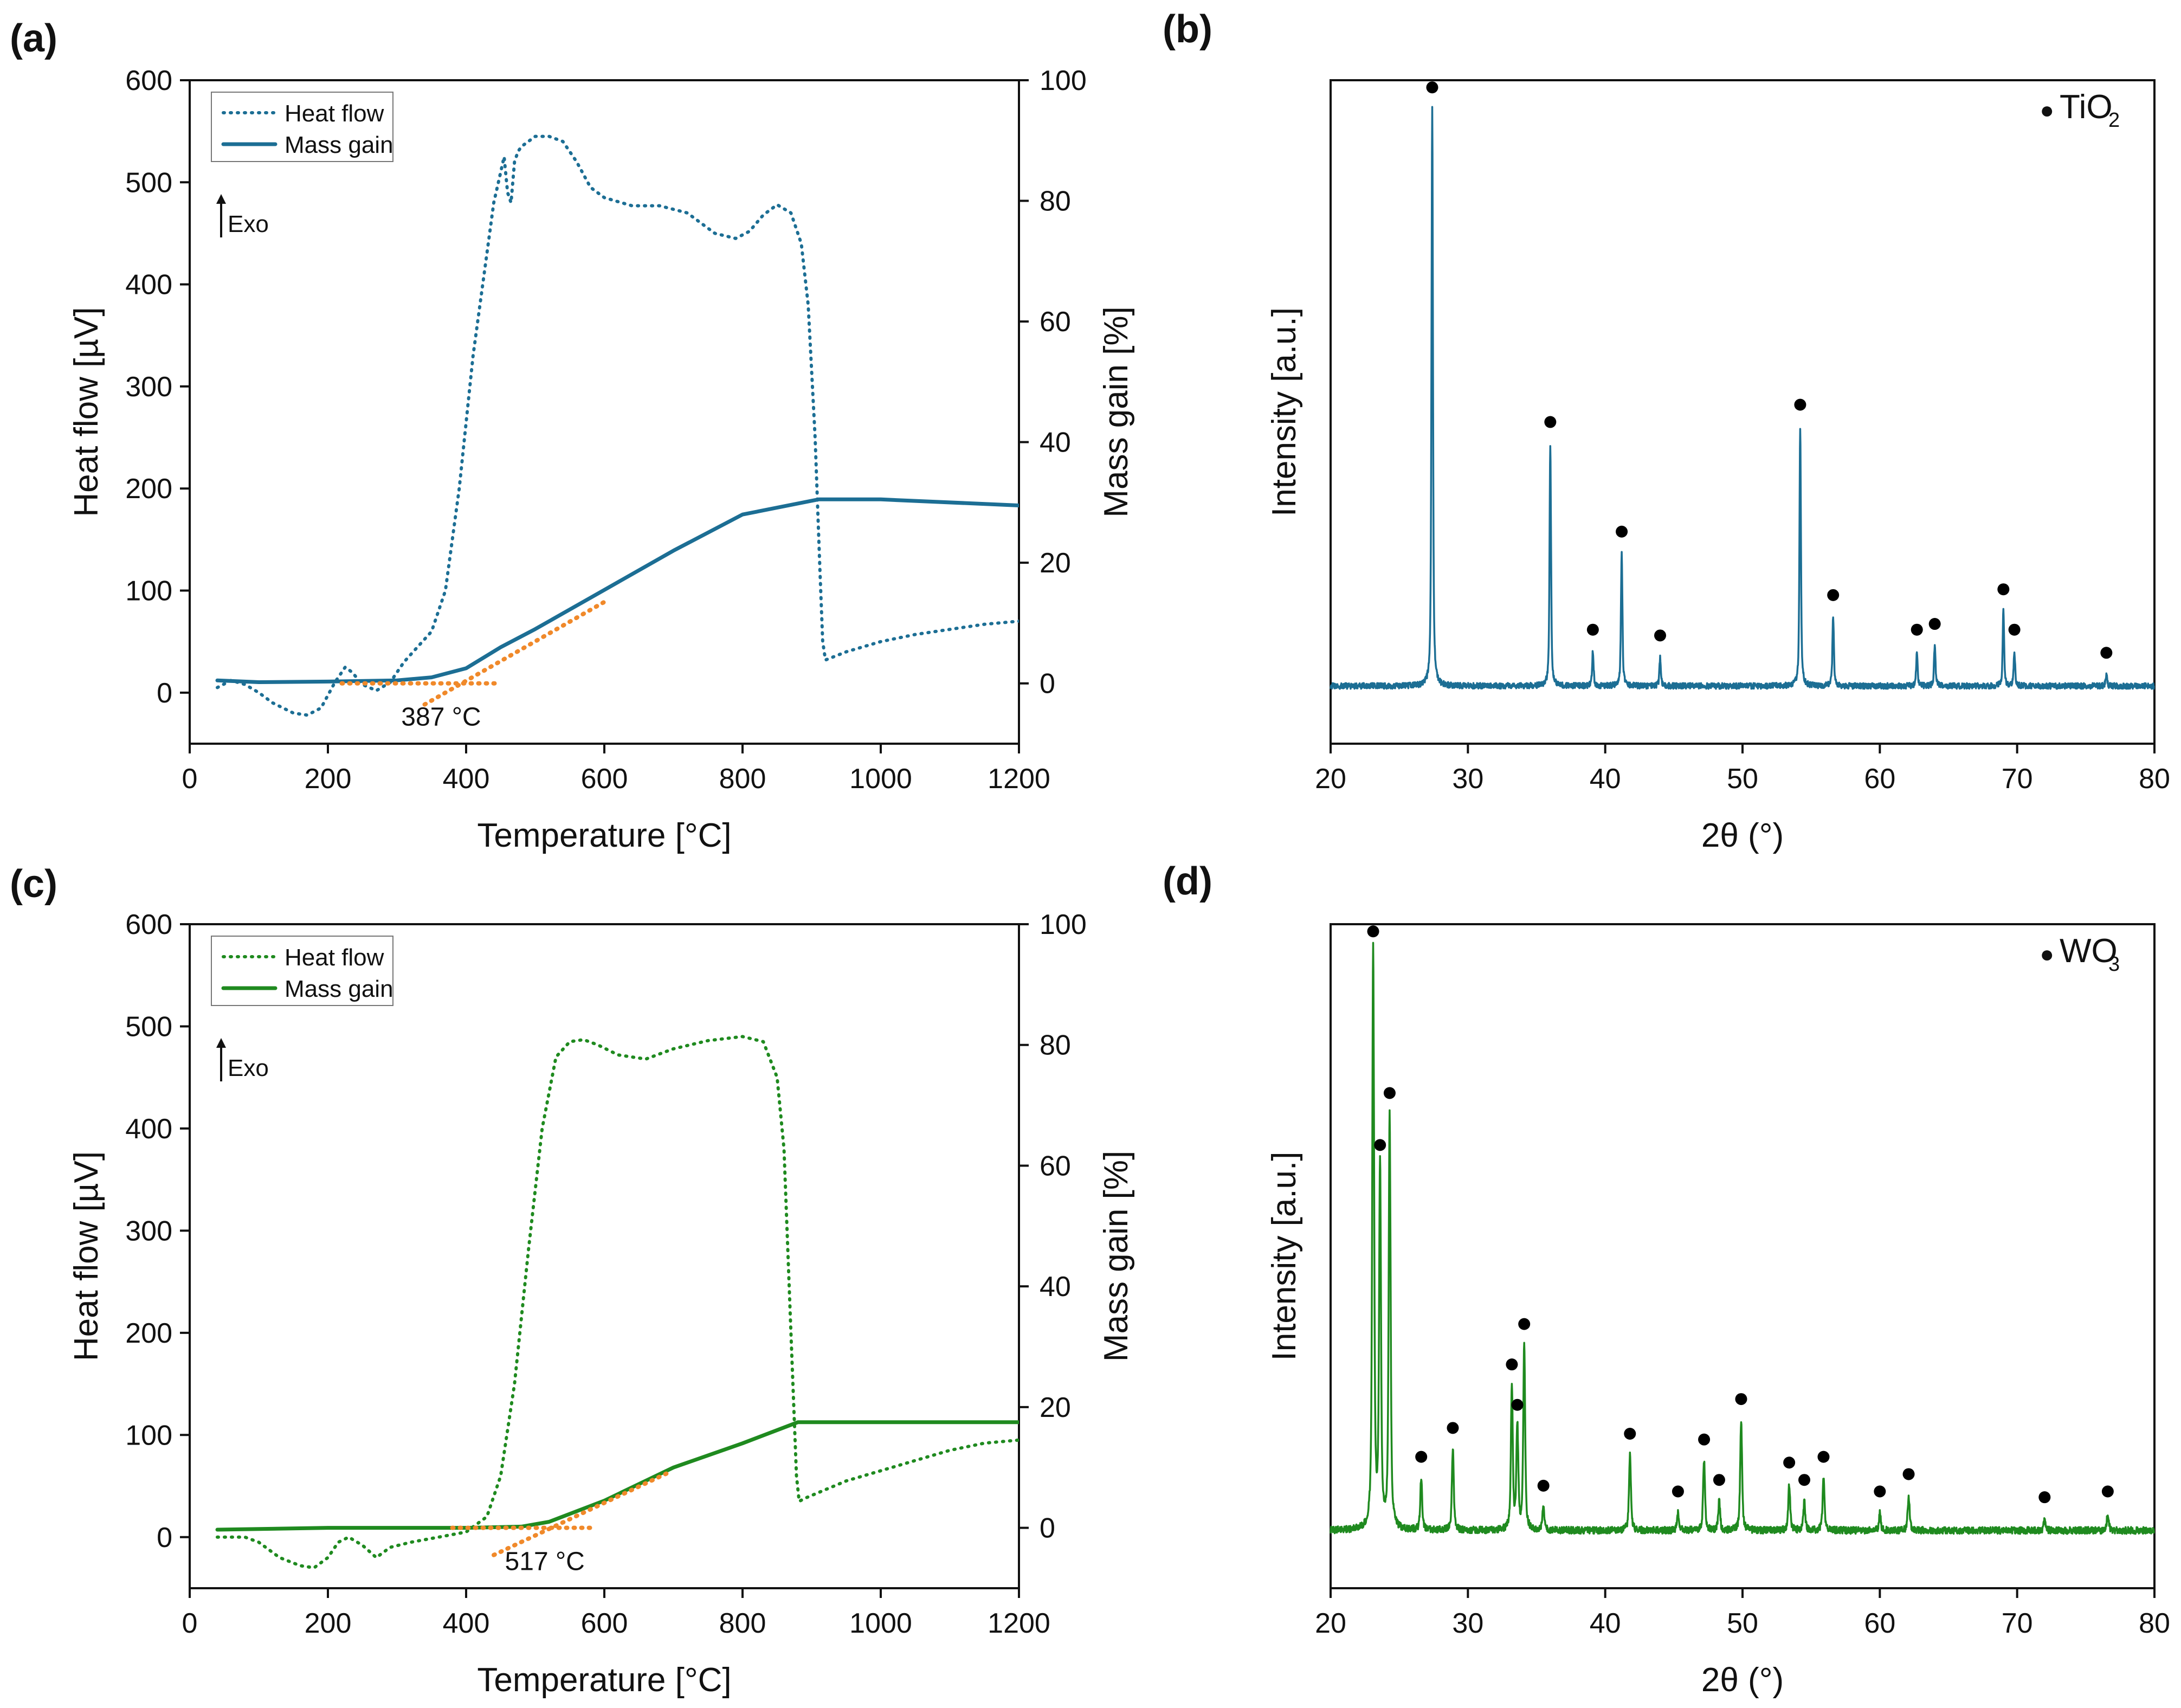  What do you see at coordinates (1055, 1166) in the screenshot?
I see `y2-tick-label: 60` at bounding box center [1055, 1166].